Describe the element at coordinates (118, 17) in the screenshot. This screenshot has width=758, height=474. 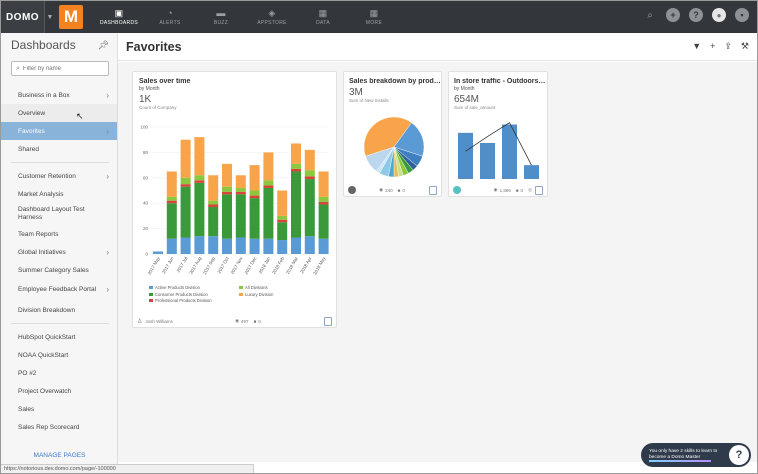
I see `nav-dashboards: ▣ DASHBOARDS` at that location.